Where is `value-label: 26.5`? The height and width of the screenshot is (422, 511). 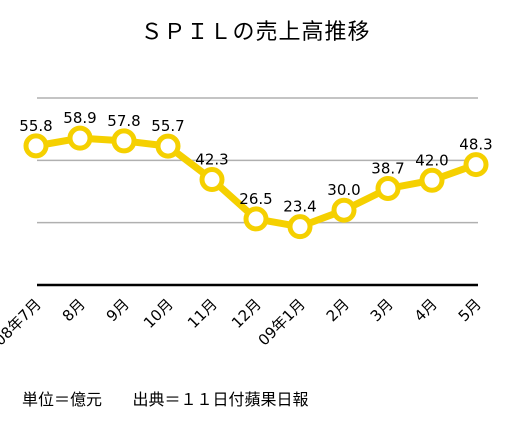
value-label: 26.5 is located at coordinates (255, 199).